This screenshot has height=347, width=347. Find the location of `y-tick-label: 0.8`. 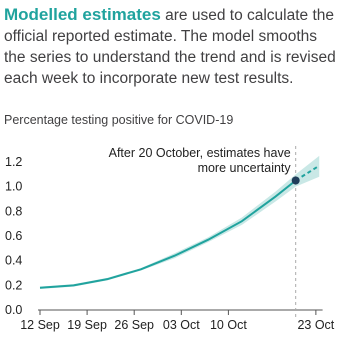

y-tick-label: 0.8 is located at coordinates (13, 211).